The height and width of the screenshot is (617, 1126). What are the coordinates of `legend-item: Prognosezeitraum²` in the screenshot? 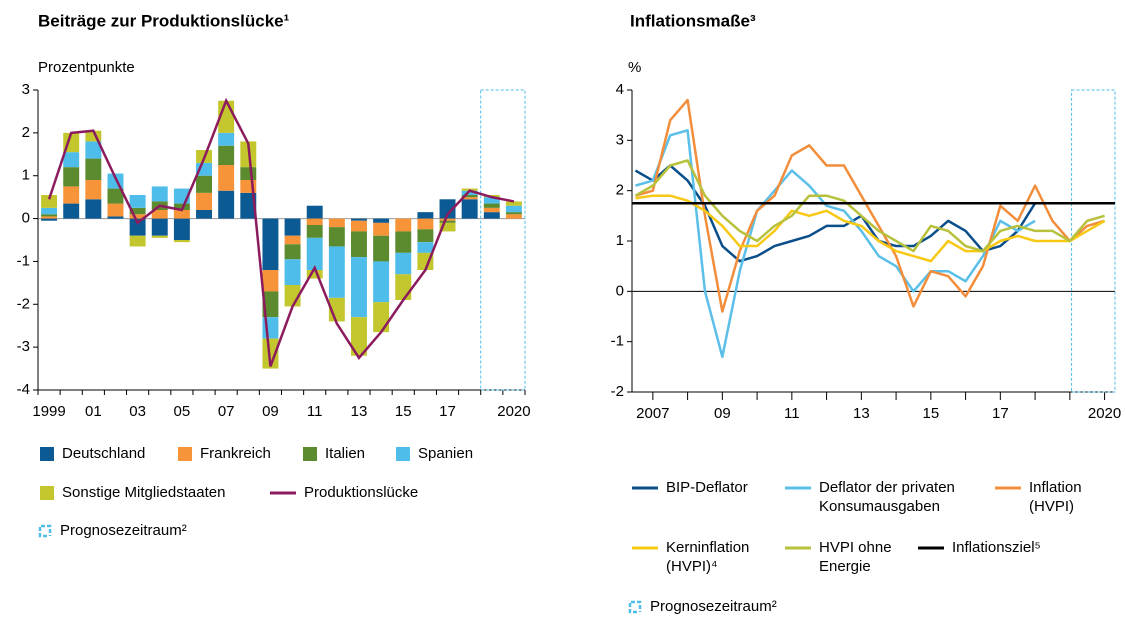 It's located at (702, 606).